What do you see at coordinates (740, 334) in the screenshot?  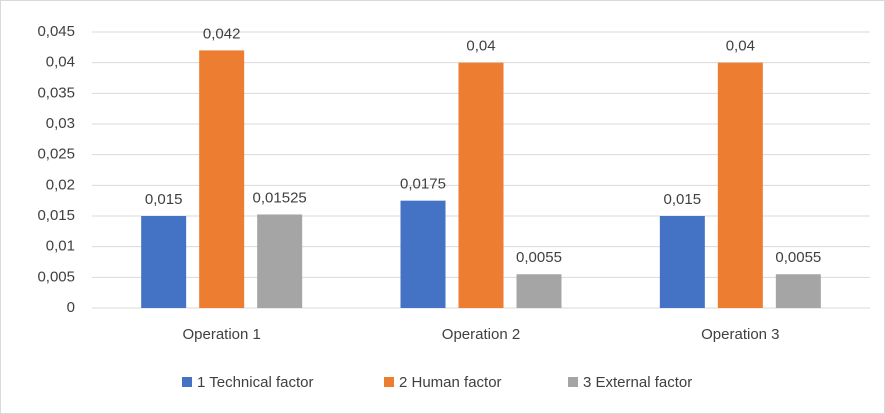 I see `x-tick-label: Operation 3` at bounding box center [740, 334].